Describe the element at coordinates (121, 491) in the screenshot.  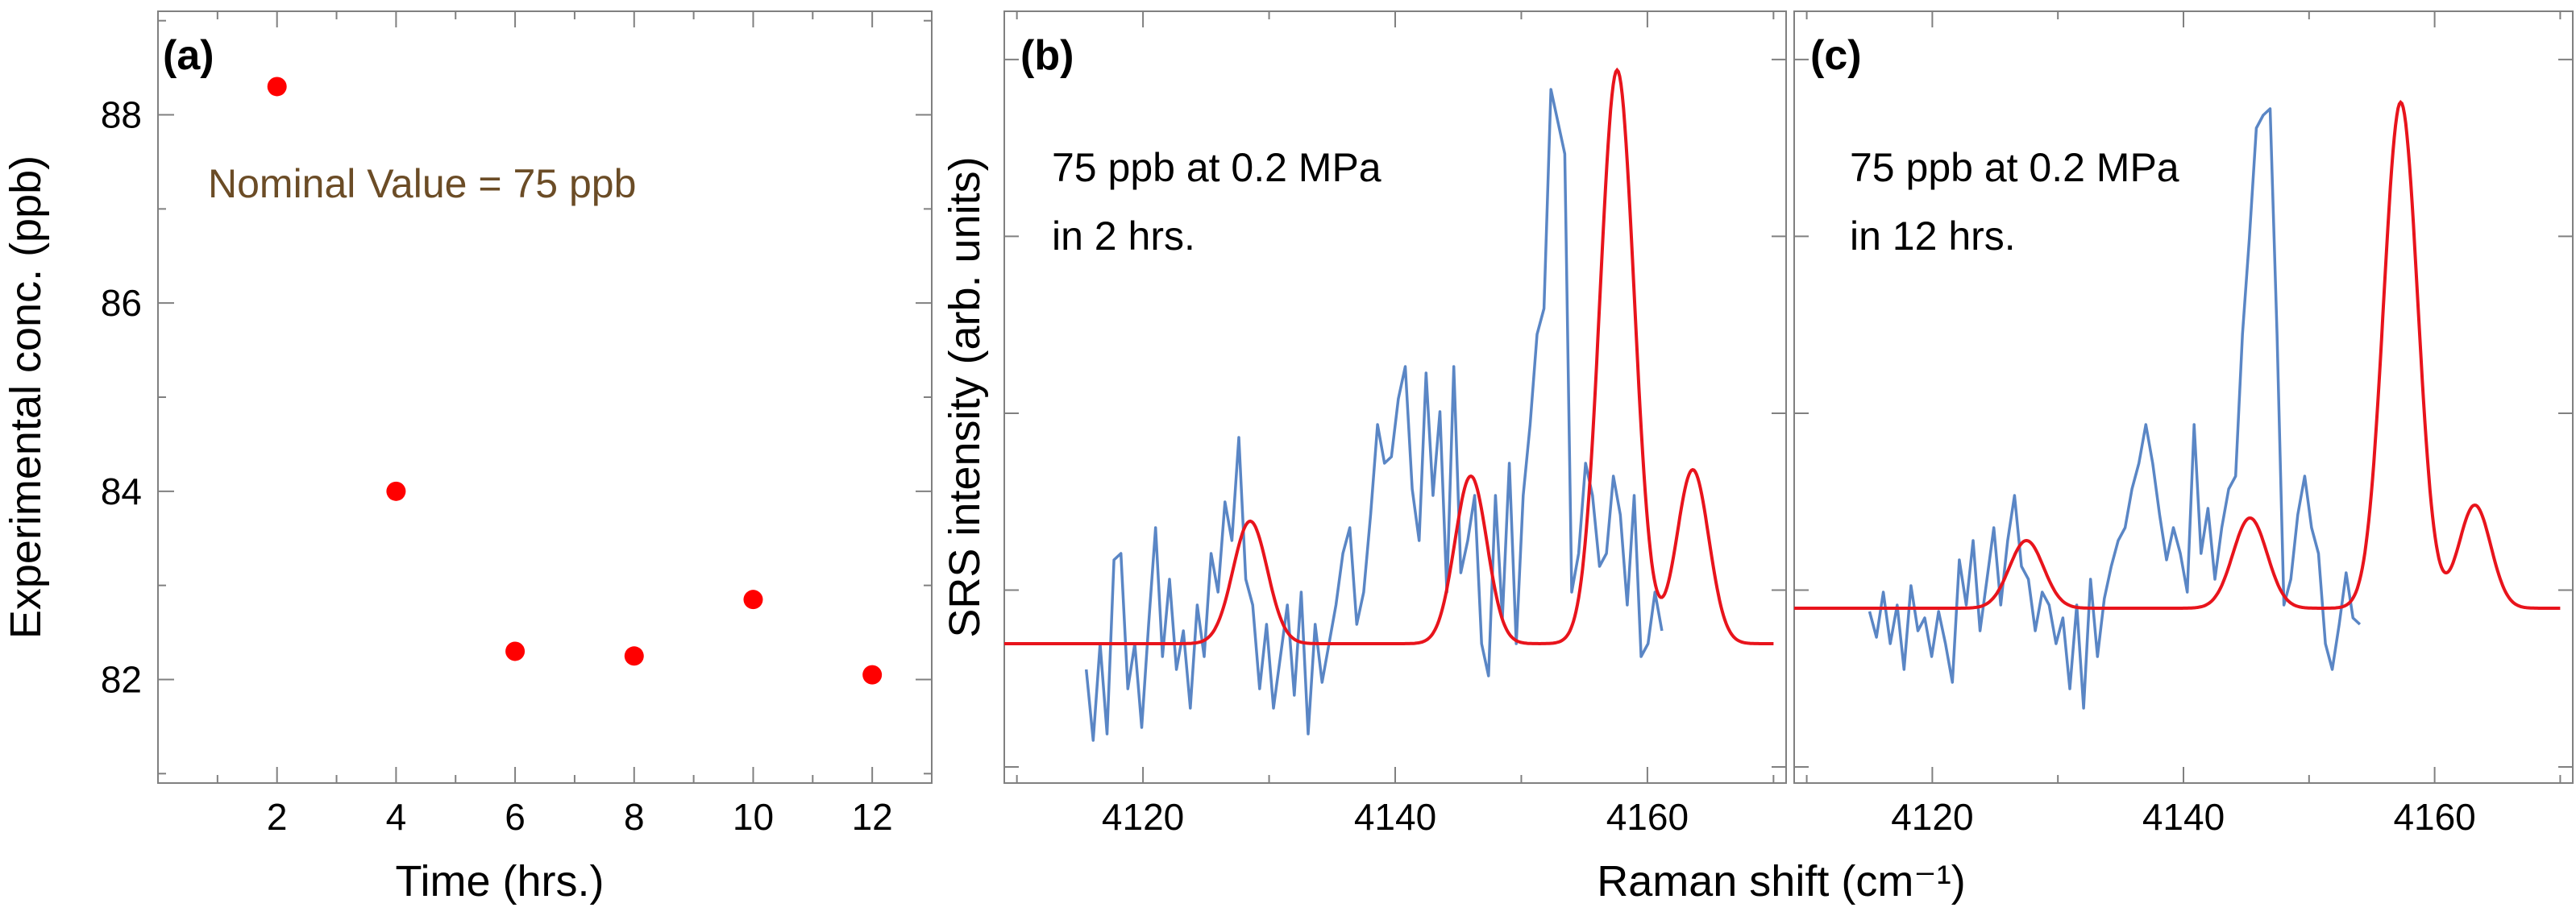
I see `y-tick-label: 84` at that location.